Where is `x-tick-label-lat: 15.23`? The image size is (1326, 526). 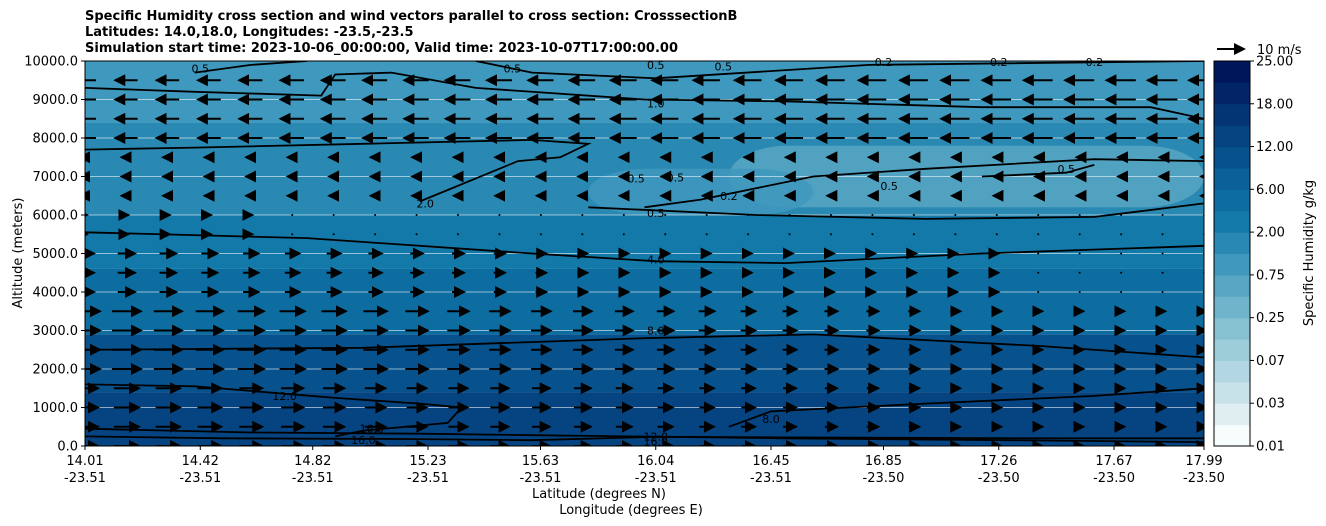
x-tick-label-lat: 15.23 is located at coordinates (427, 461).